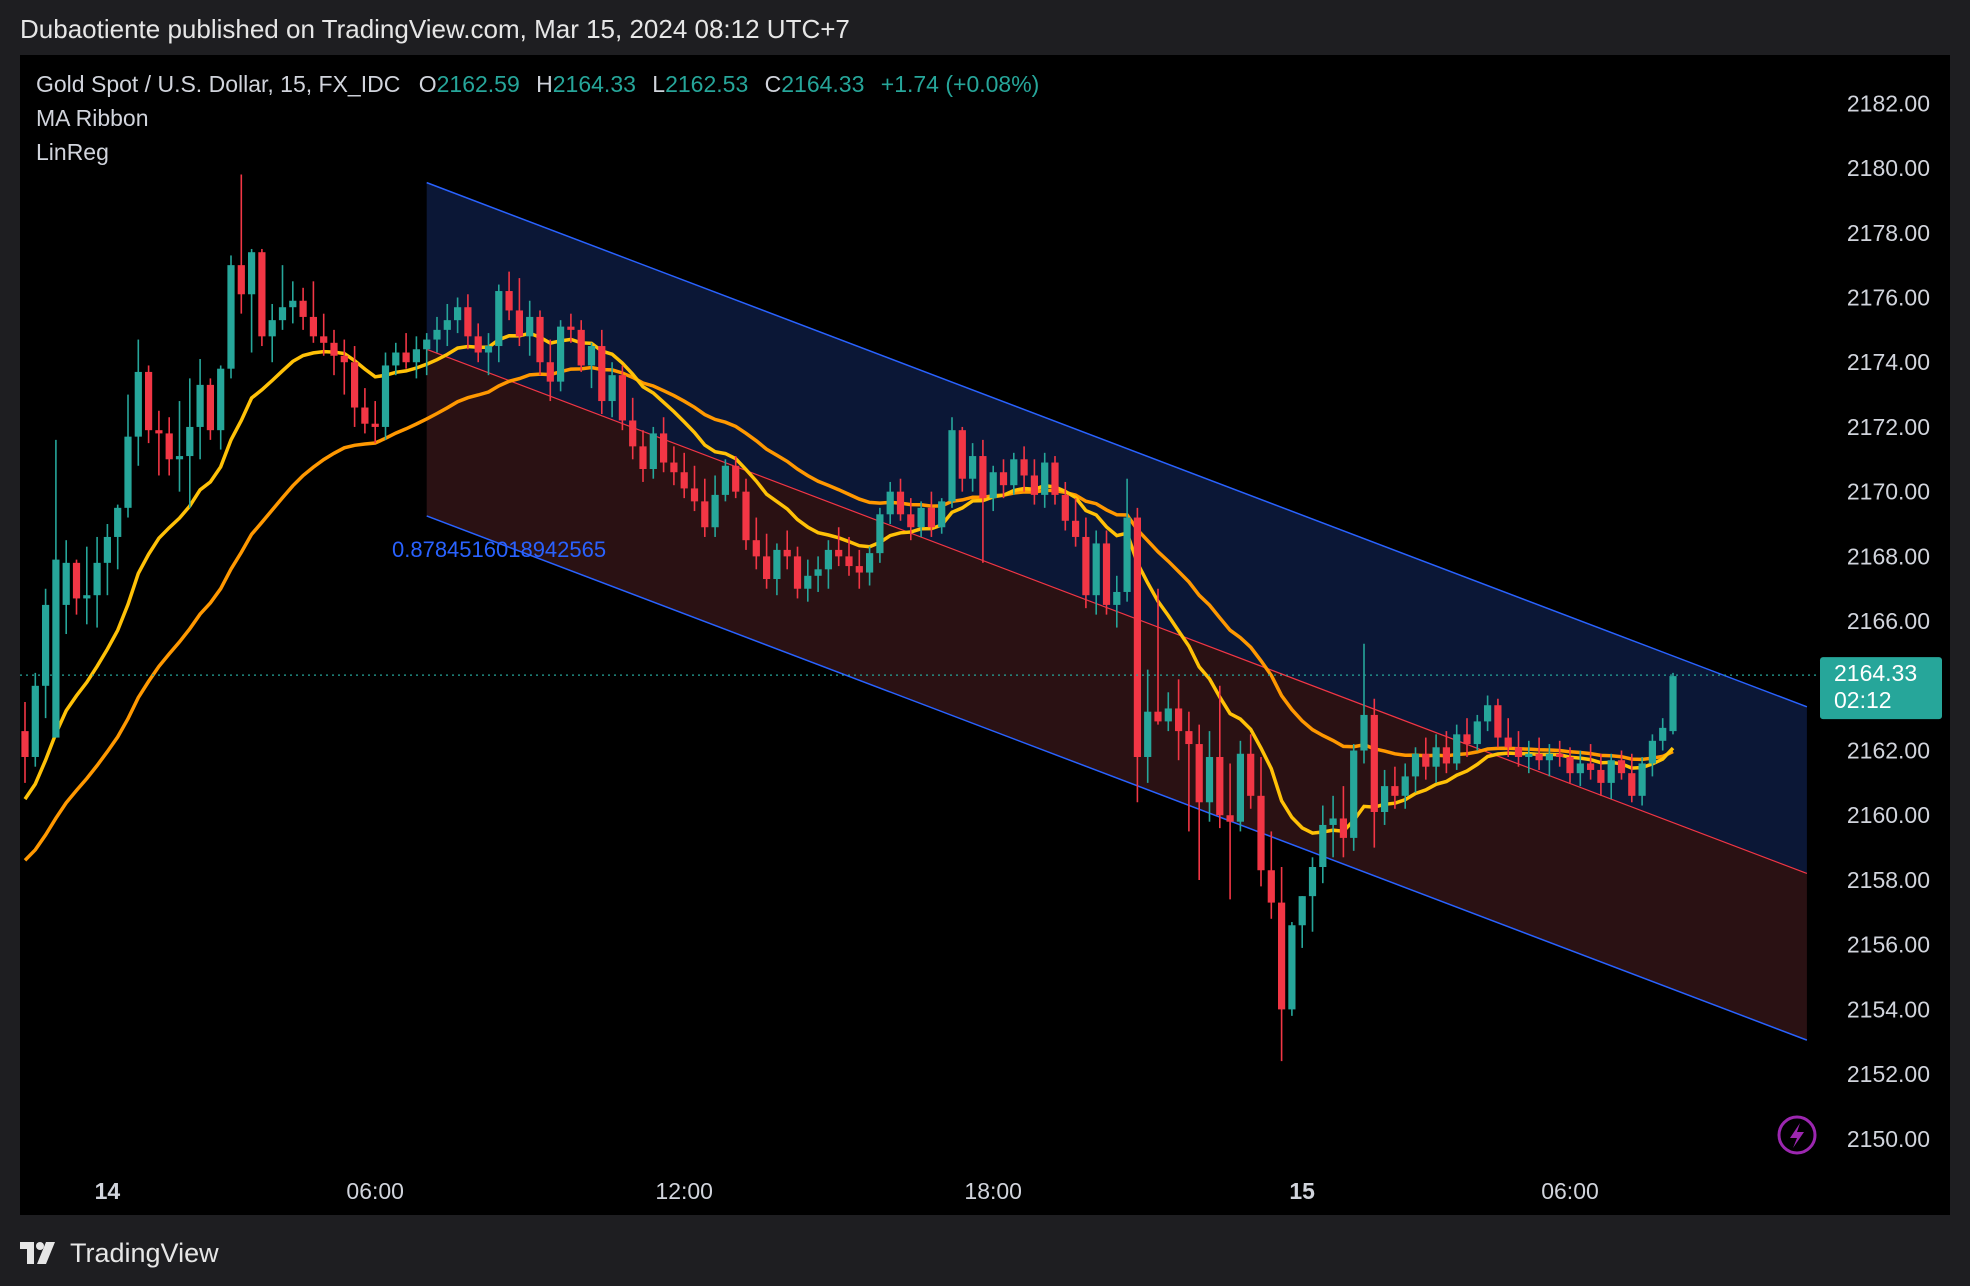 This screenshot has height=1286, width=1970. I want to click on price-tick-label: 2160.00, so click(1888, 815).